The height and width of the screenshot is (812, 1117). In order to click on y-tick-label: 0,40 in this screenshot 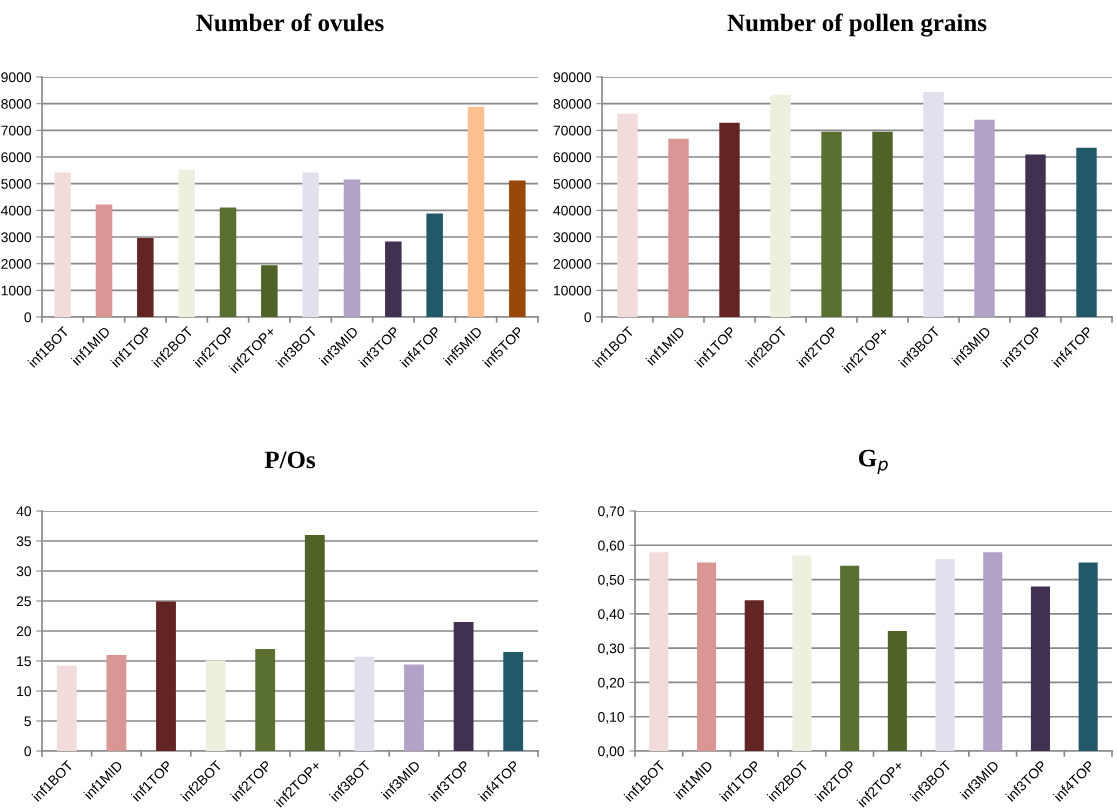, I will do `click(611, 615)`.